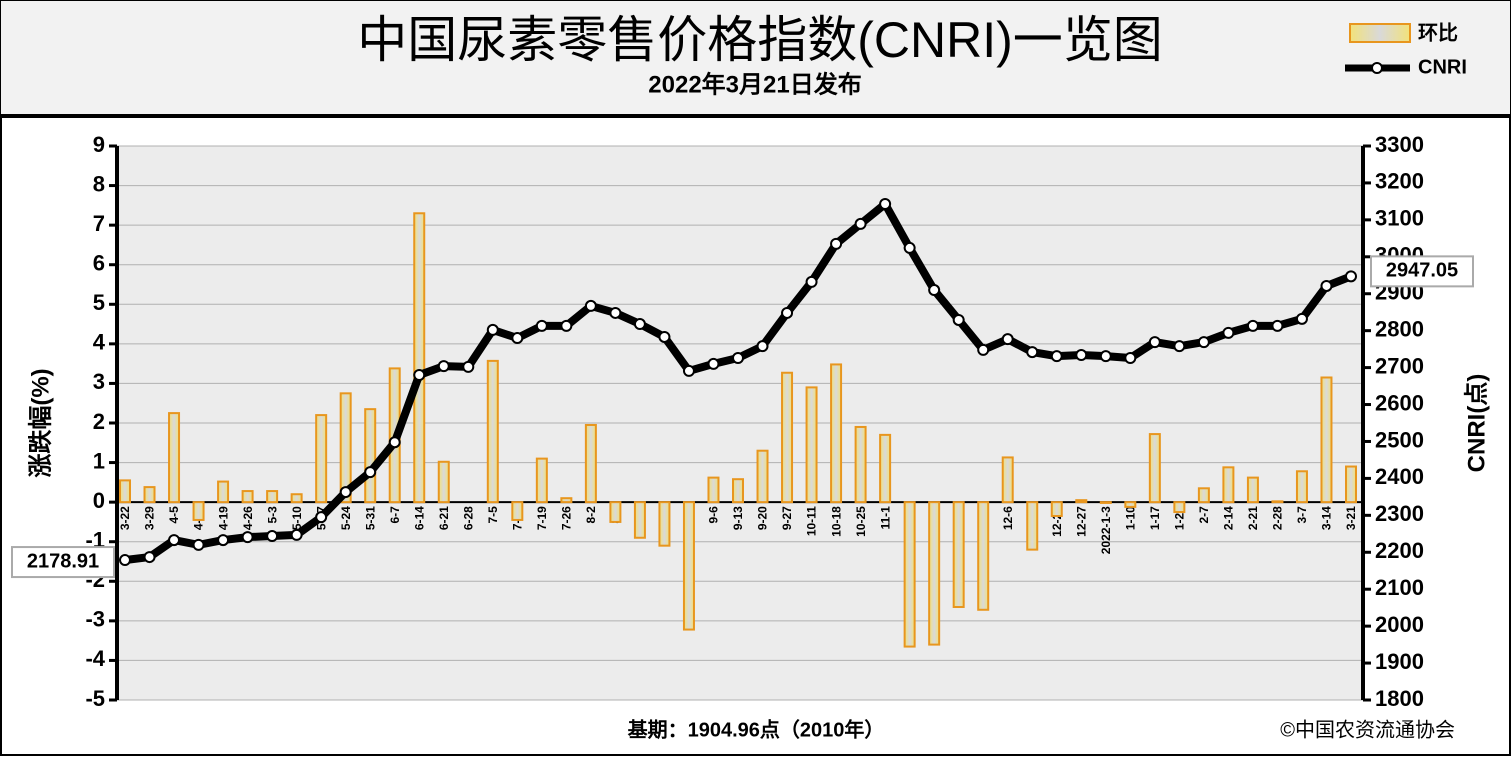 The height and width of the screenshot is (761, 1511). Describe the element at coordinates (444, 518) in the screenshot. I see `x-tick-label: 6-21` at that location.